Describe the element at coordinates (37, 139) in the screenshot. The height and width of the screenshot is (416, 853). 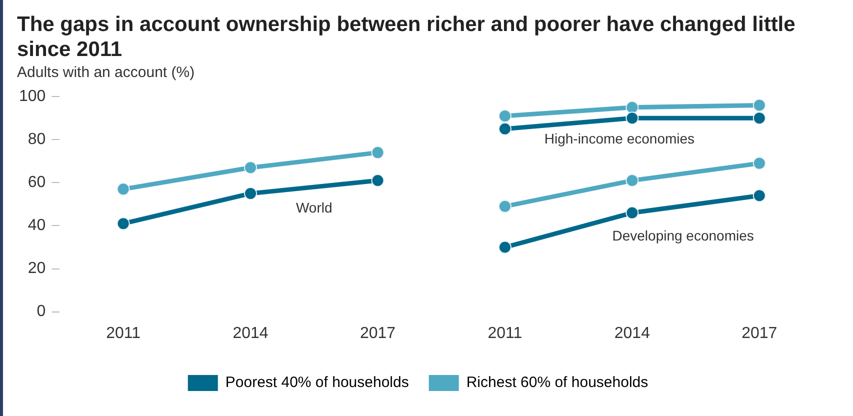
I see `y-tick-label: 80` at that location.